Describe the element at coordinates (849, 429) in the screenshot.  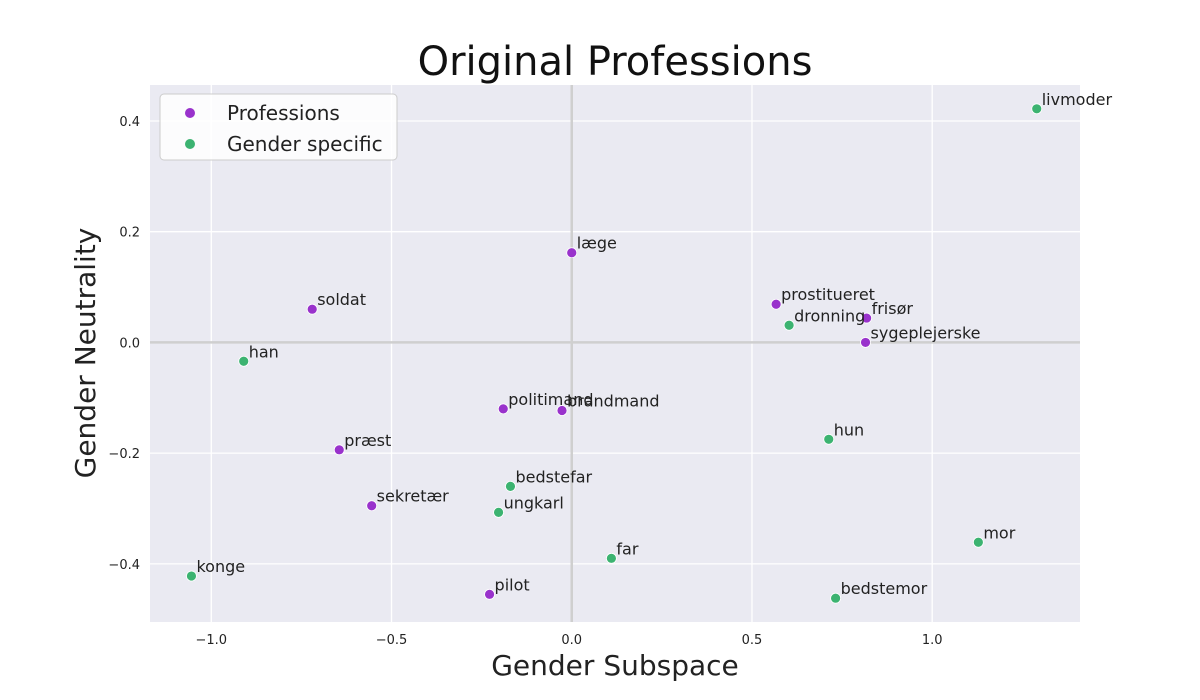
I see `point-label: hun` at that location.